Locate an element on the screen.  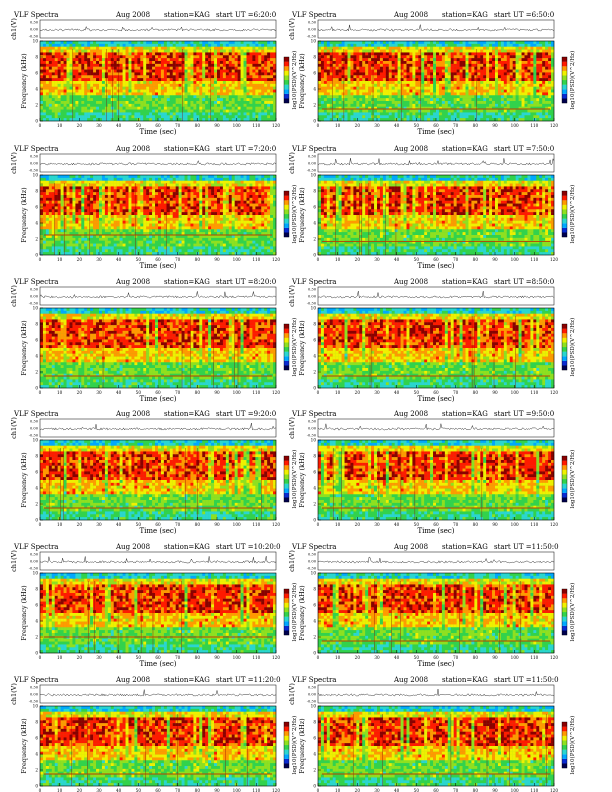
time-tick-label: 20 is located at coordinates (358, 125).